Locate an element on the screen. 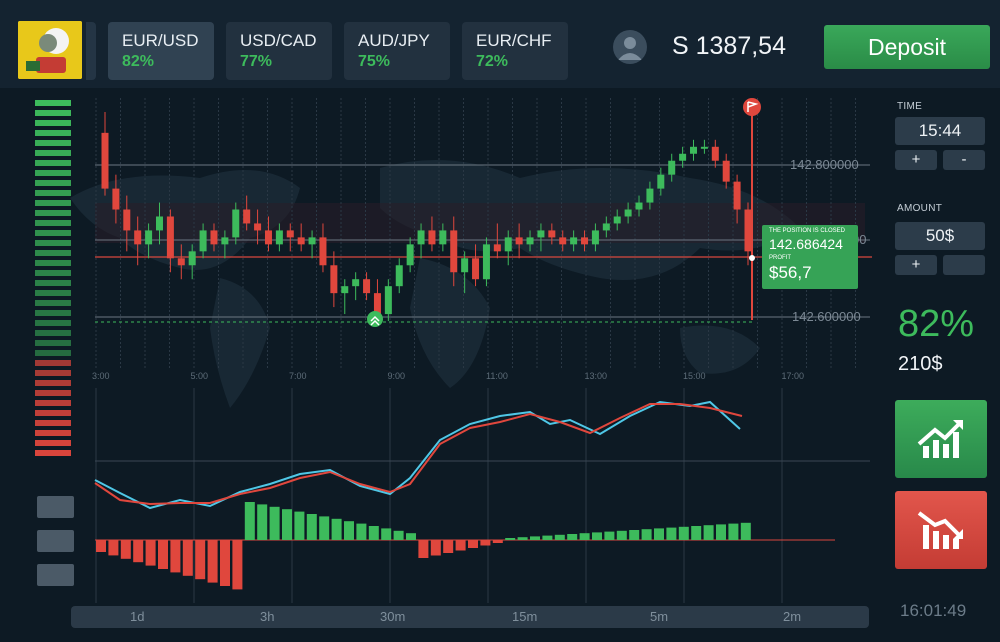 This screenshot has height=642, width=1000. time-tick-label: 13:00 is located at coordinates (596, 376).